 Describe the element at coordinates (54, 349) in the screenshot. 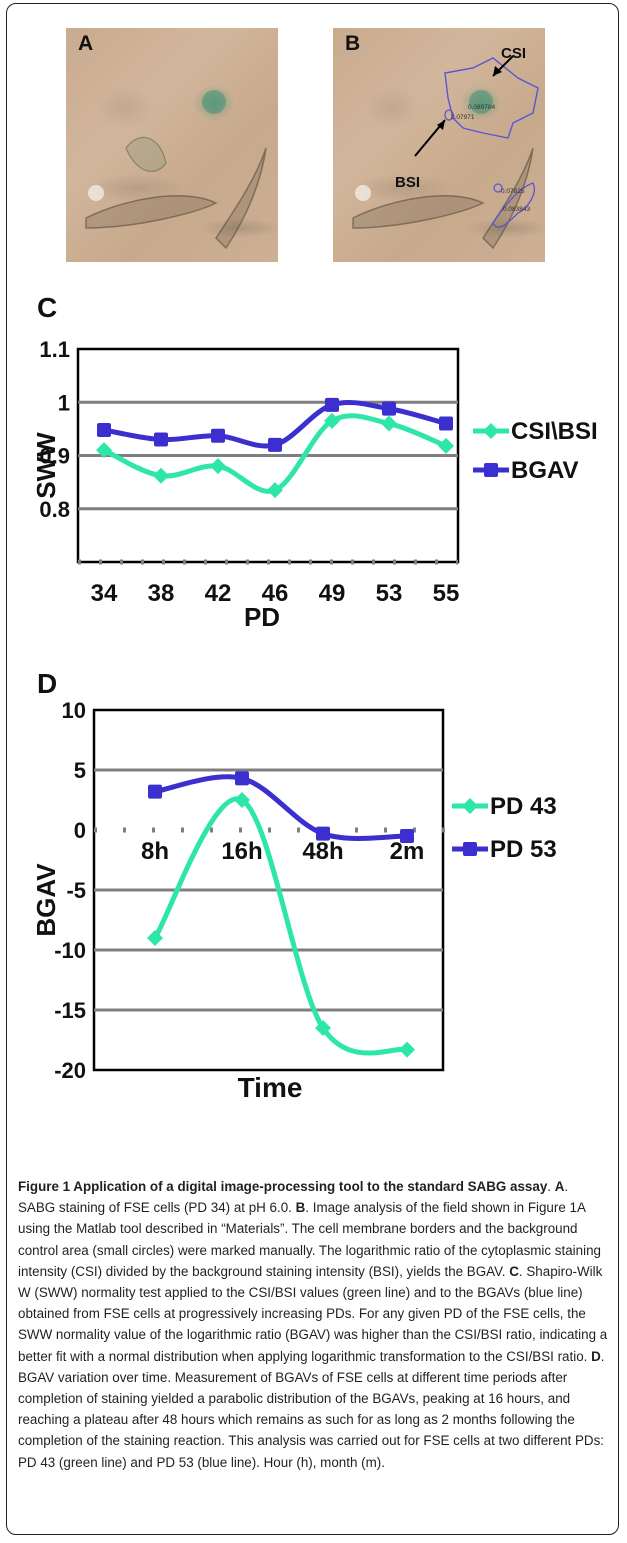

I see `y-tick-label: 1.1` at that location.